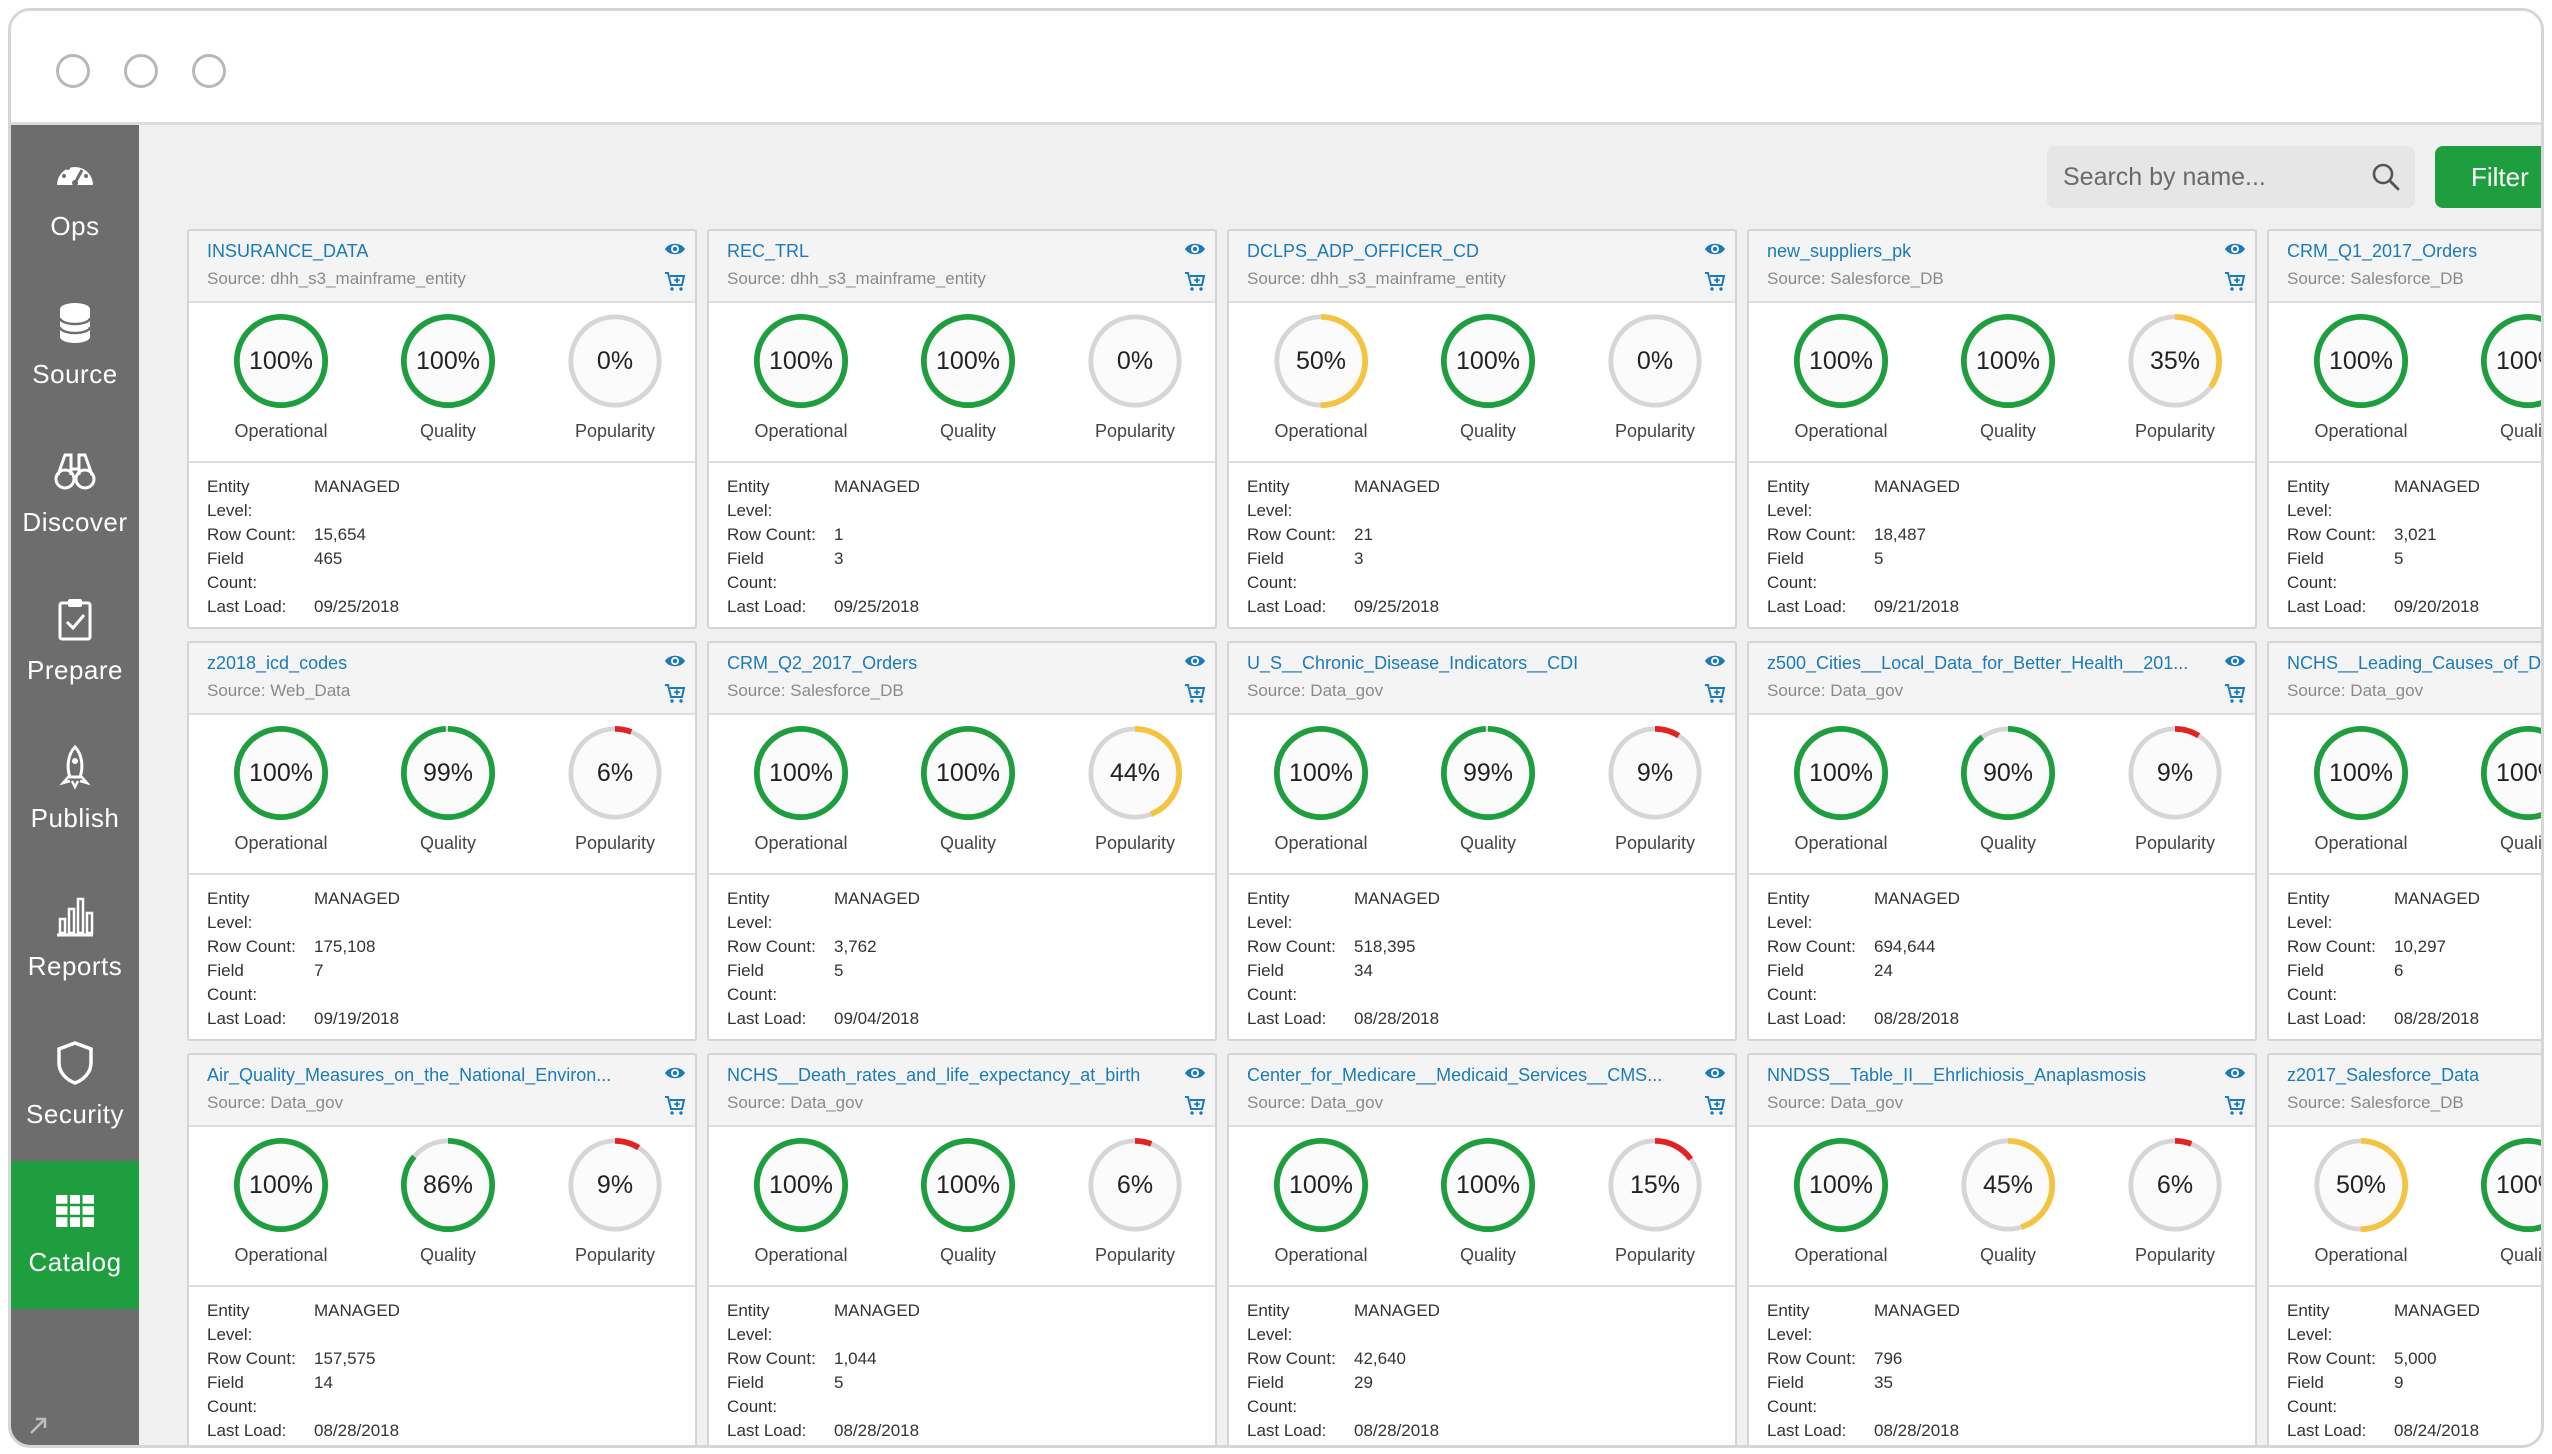  I want to click on sidebar-item-prepare: Prepare, so click(75, 643).